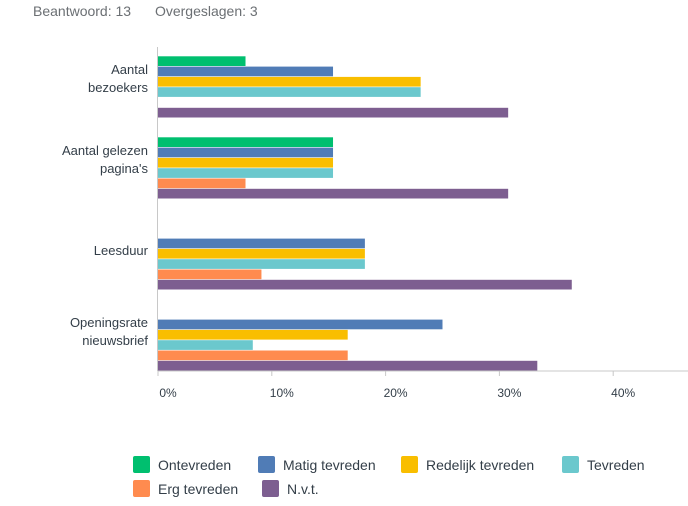 This screenshot has height=506, width=688. I want to click on x-tick-label: 0%, so click(168, 393).